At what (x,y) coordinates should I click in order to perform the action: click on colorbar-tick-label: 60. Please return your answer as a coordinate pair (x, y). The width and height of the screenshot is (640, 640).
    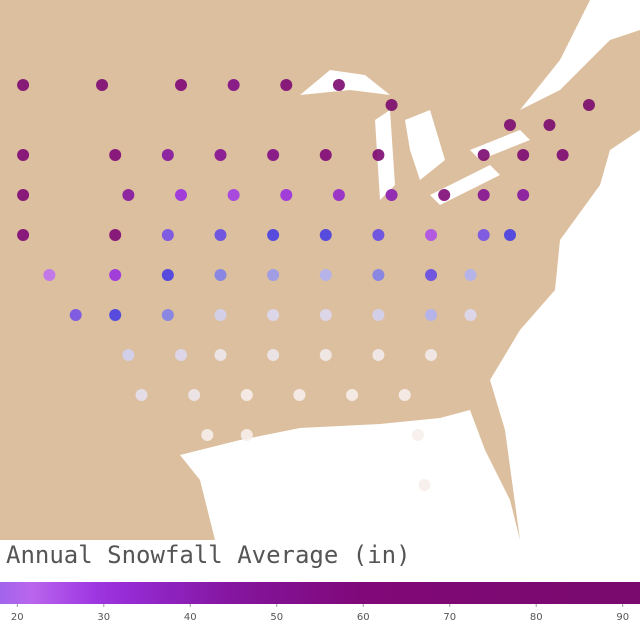
    Looking at the image, I should click on (363, 617).